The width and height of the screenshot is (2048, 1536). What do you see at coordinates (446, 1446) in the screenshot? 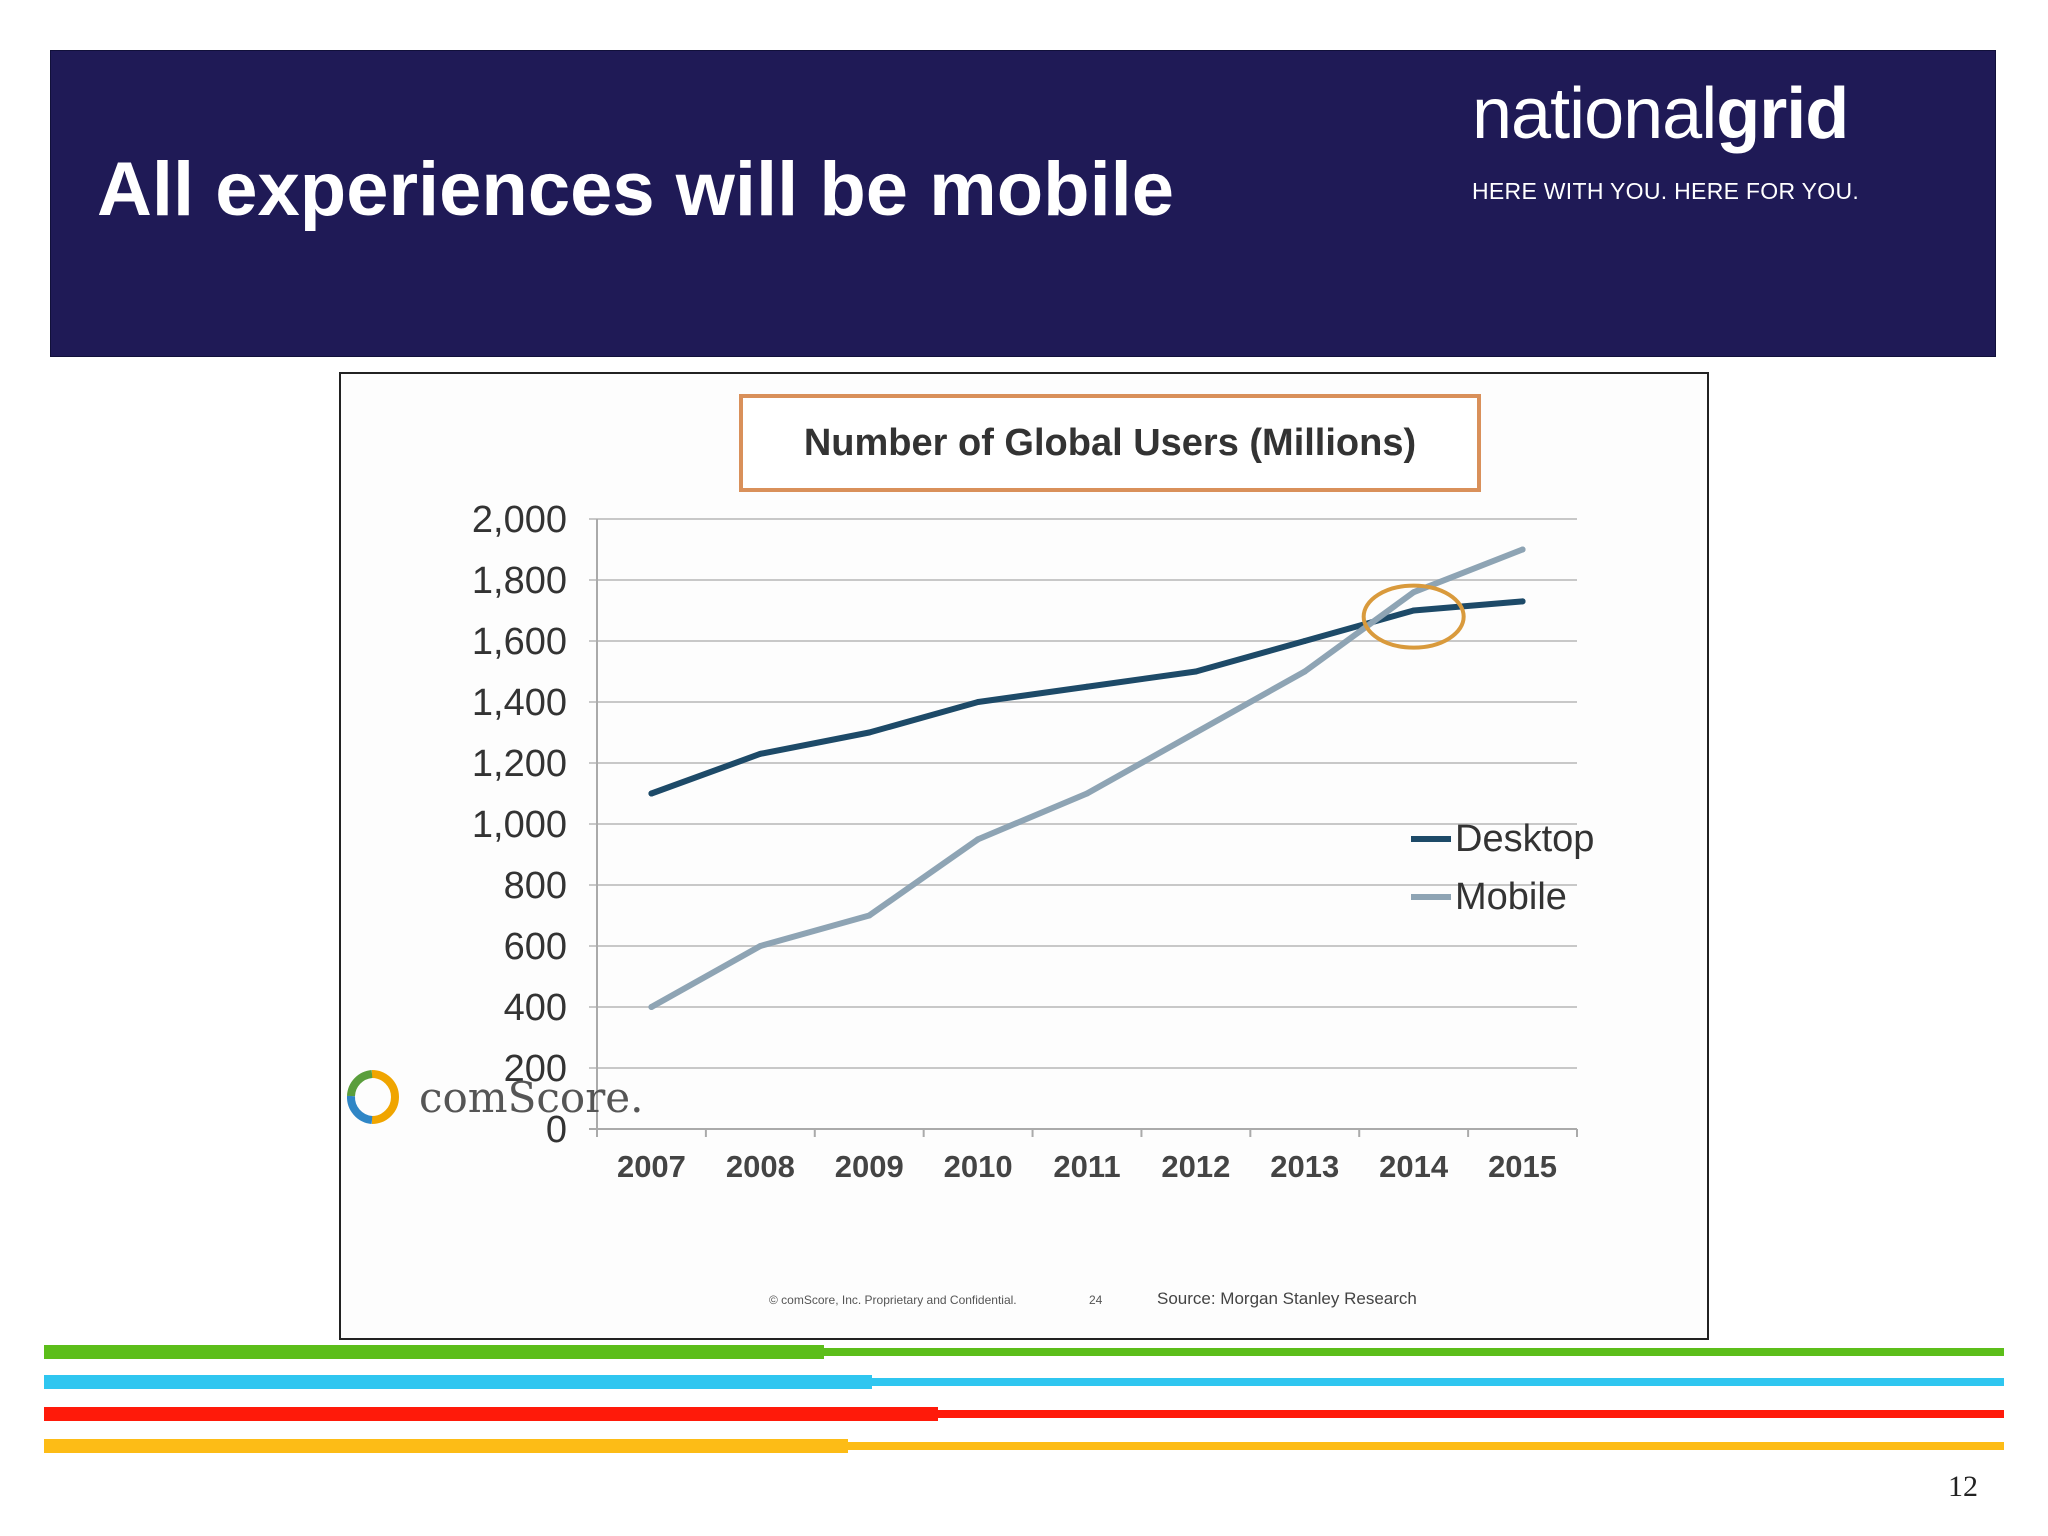
I see `decor-stripe-yellow-accent` at bounding box center [446, 1446].